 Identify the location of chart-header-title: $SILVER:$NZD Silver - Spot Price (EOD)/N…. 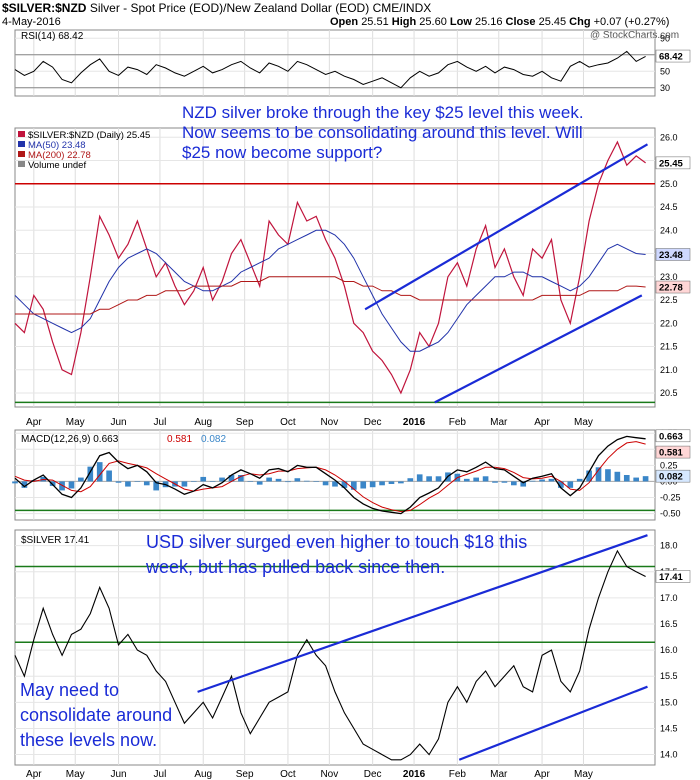
(216, 8).